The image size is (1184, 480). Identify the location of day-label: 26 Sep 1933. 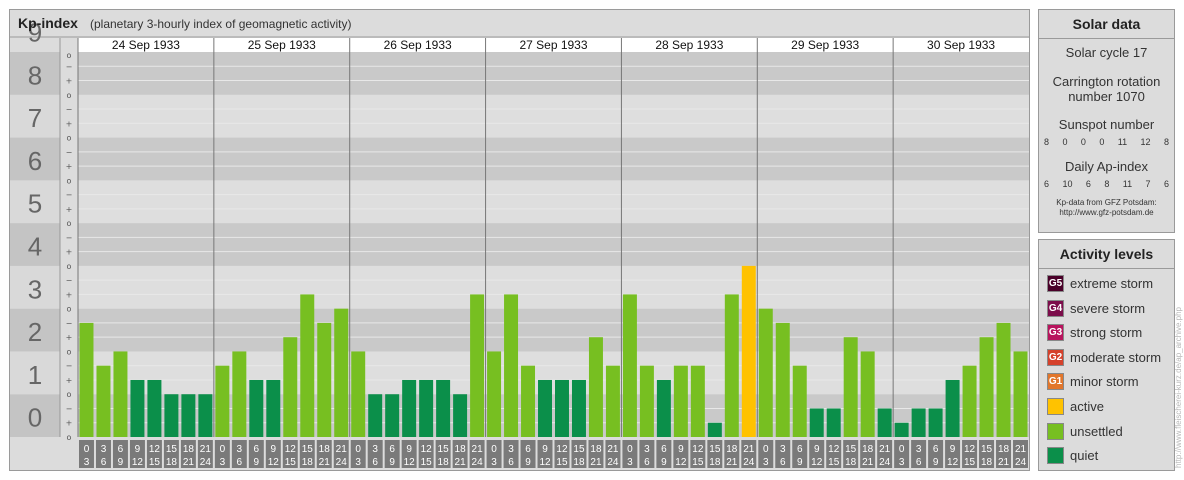
(418, 45).